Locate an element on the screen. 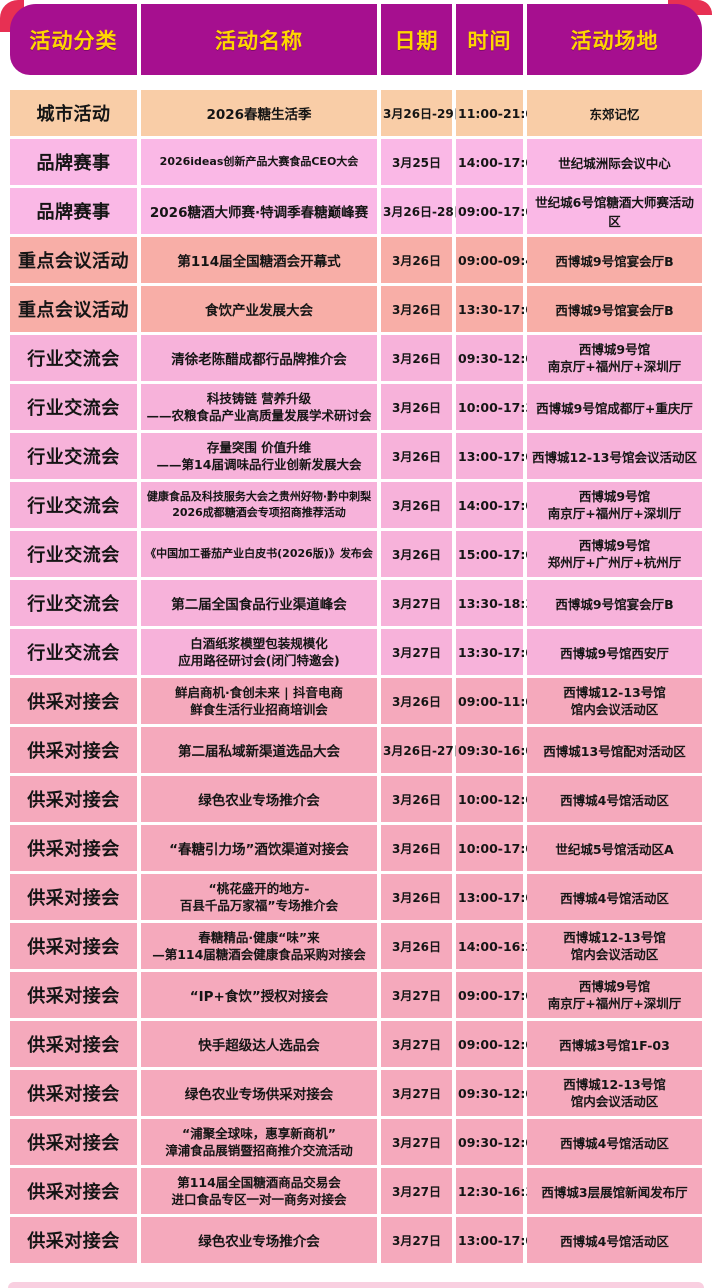 Image resolution: width=712 pixels, height=1288 pixels. cell-category: 行业交流会 is located at coordinates (73, 603).